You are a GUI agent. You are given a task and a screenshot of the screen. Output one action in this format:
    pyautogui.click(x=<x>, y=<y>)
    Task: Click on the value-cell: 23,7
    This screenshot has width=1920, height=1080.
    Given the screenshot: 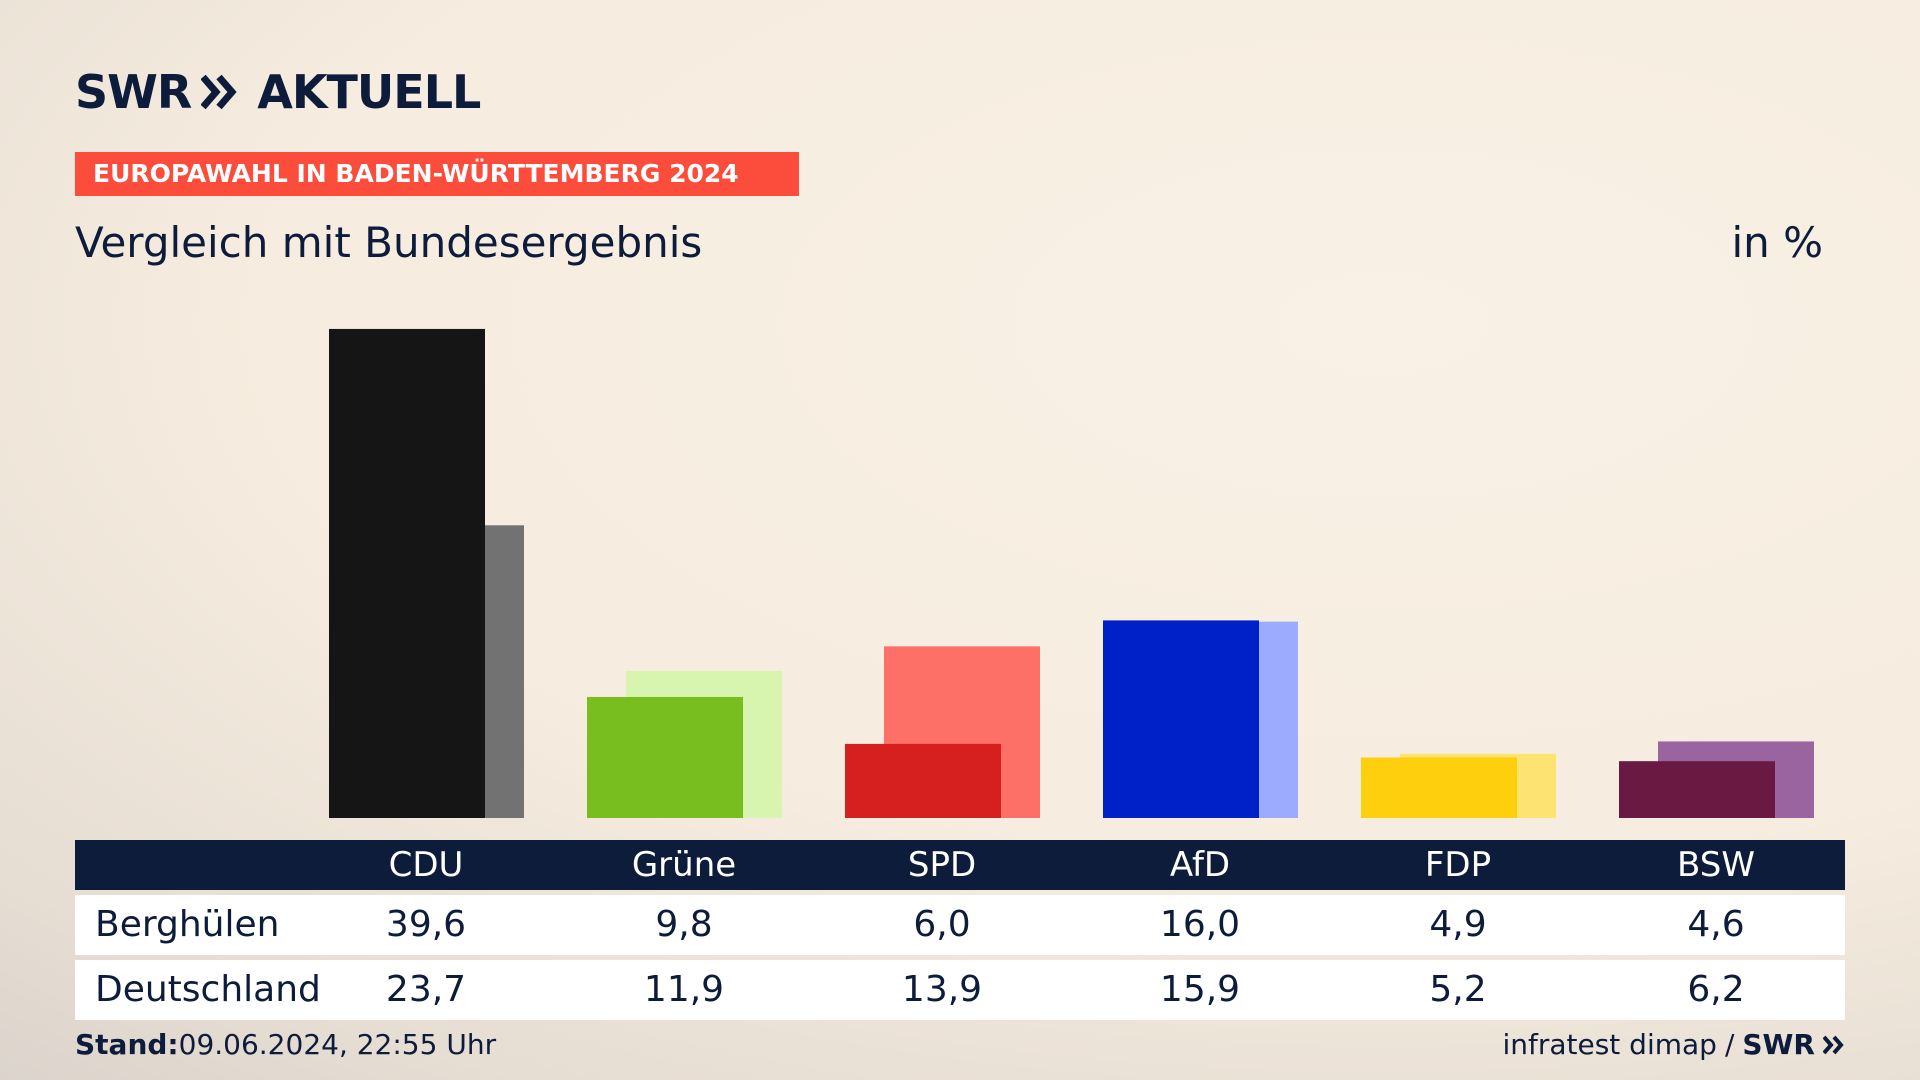 What is the action you would take?
    pyautogui.click(x=426, y=989)
    